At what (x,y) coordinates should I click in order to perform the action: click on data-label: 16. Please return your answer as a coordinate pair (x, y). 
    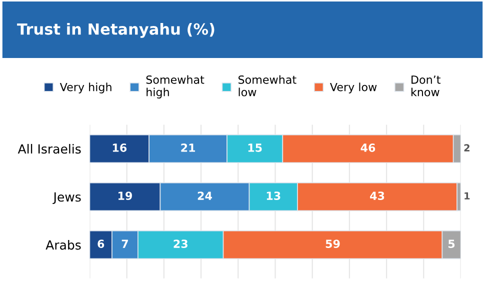
    Looking at the image, I should click on (119, 148).